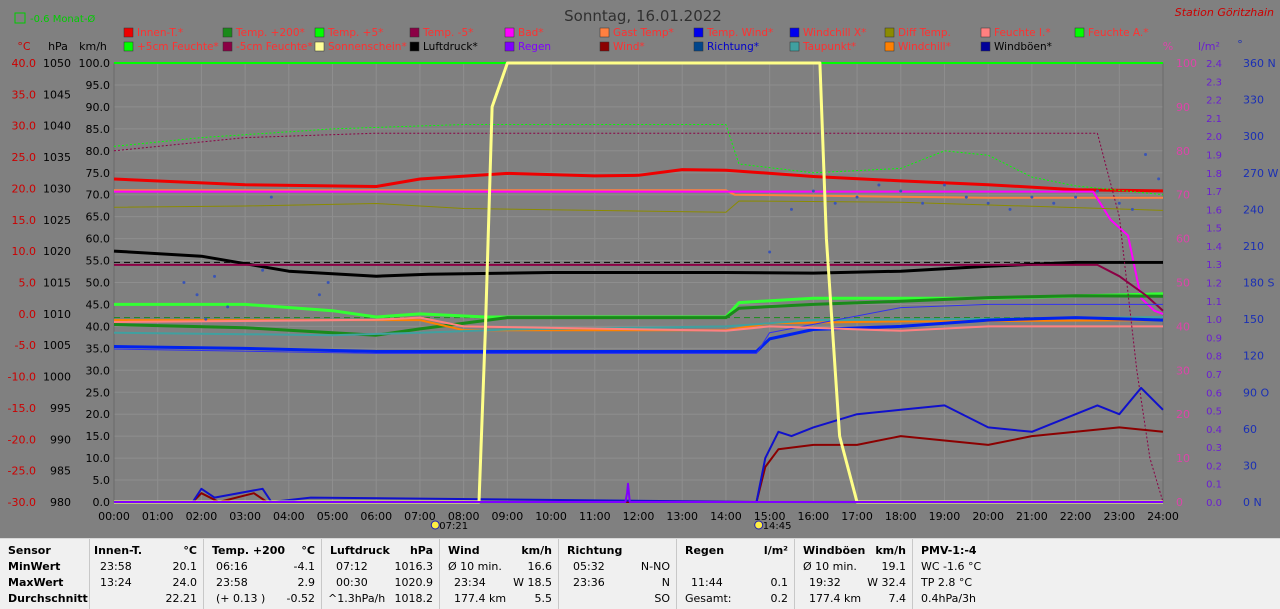  What do you see at coordinates (24, 188) in the screenshot?
I see `temp-tick-label: 20.0` at bounding box center [24, 188].